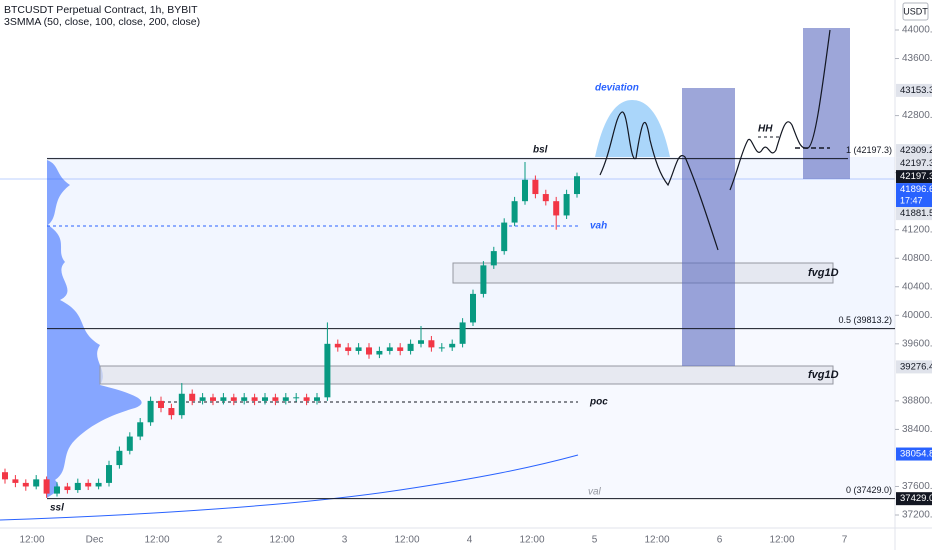 The image size is (932, 555). Describe the element at coordinates (765, 129) in the screenshot. I see `annotation-hh: HH` at that location.